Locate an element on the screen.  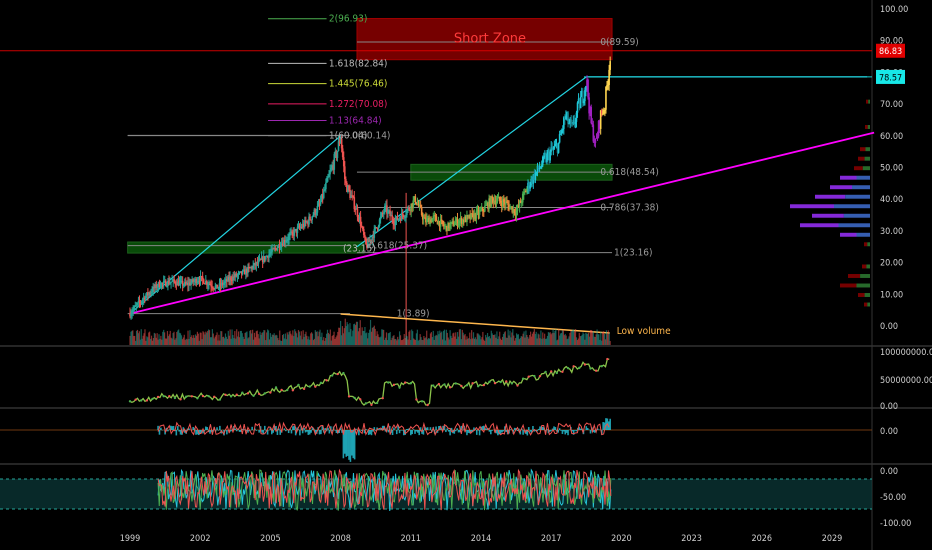
fib-level-label: 1(23.16) is located at coordinates (633, 253).